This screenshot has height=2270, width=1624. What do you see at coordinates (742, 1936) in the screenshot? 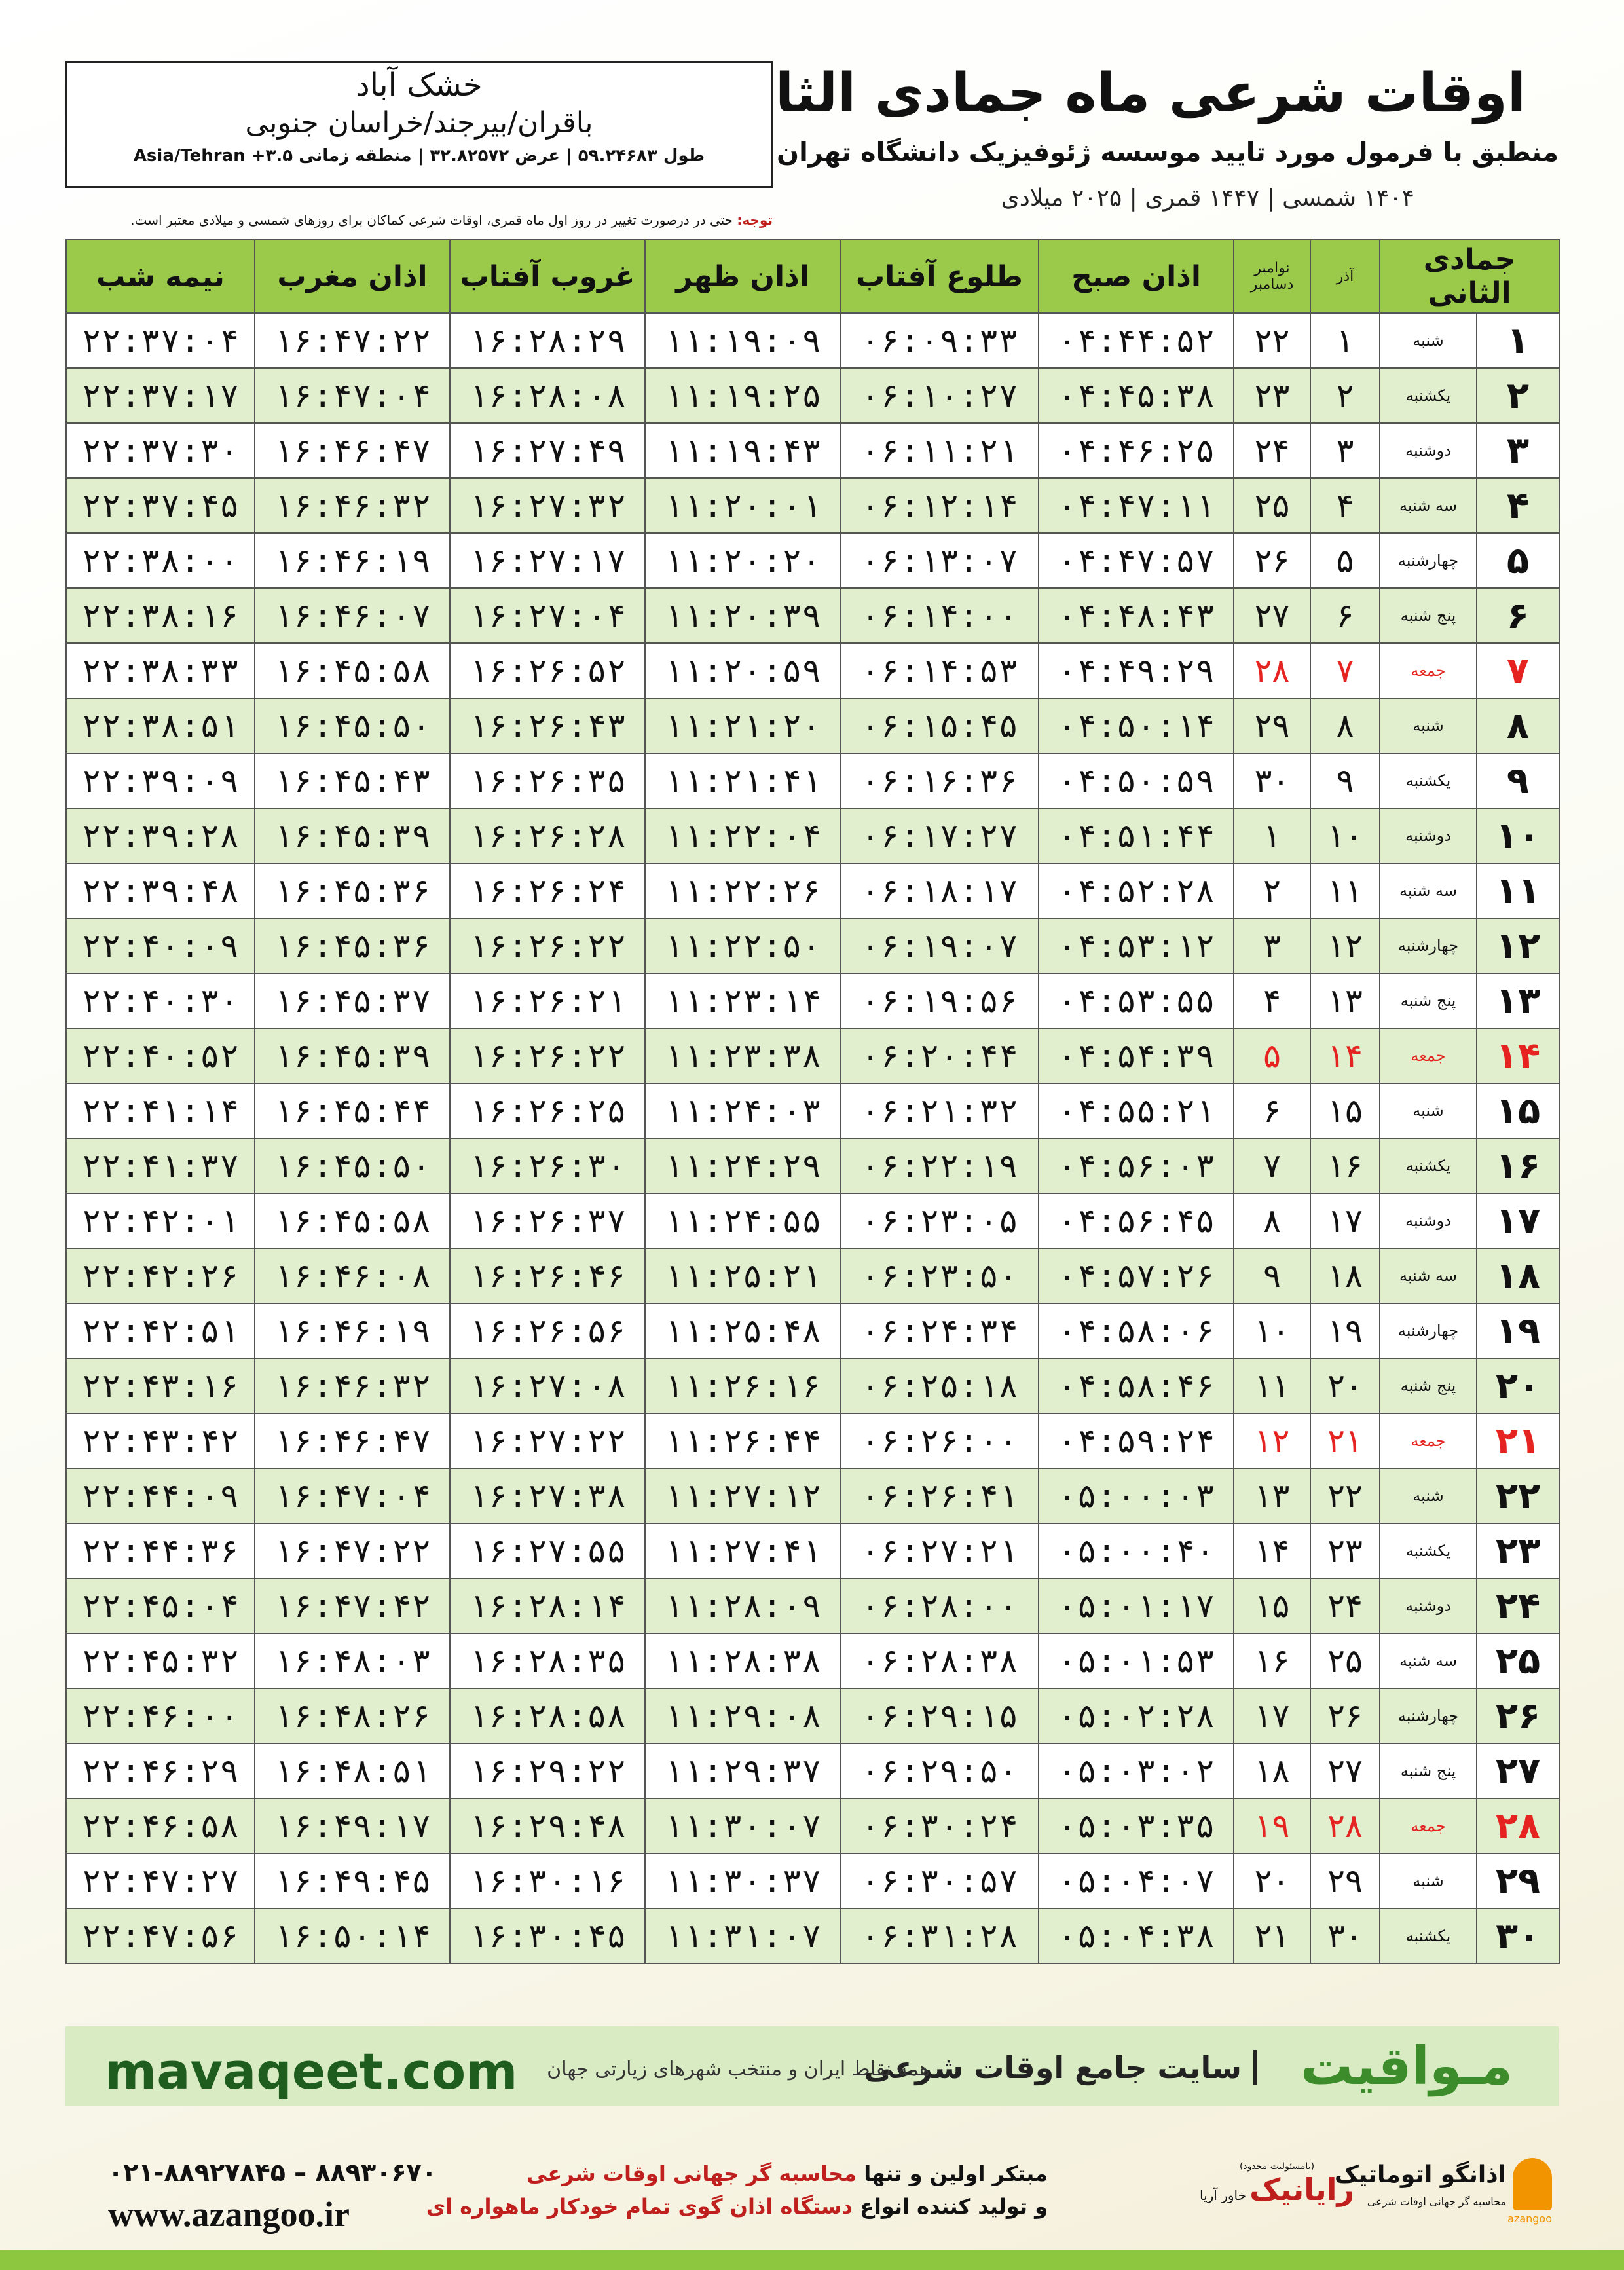
I see `table-cell: ۱۱:۳۱:۰۷` at bounding box center [742, 1936].